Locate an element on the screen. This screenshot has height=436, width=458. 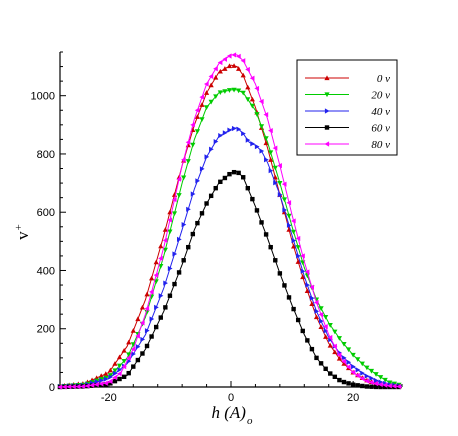
legend-box is located at coordinates (347, 107).